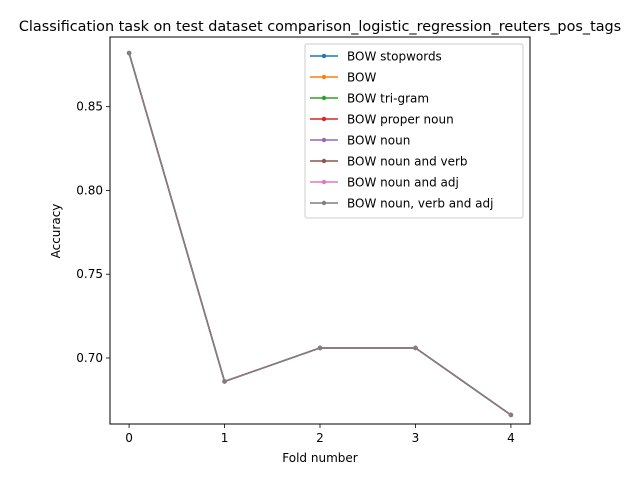  What do you see at coordinates (56, 231) in the screenshot?
I see `y-axis-label: Accuracy` at bounding box center [56, 231].